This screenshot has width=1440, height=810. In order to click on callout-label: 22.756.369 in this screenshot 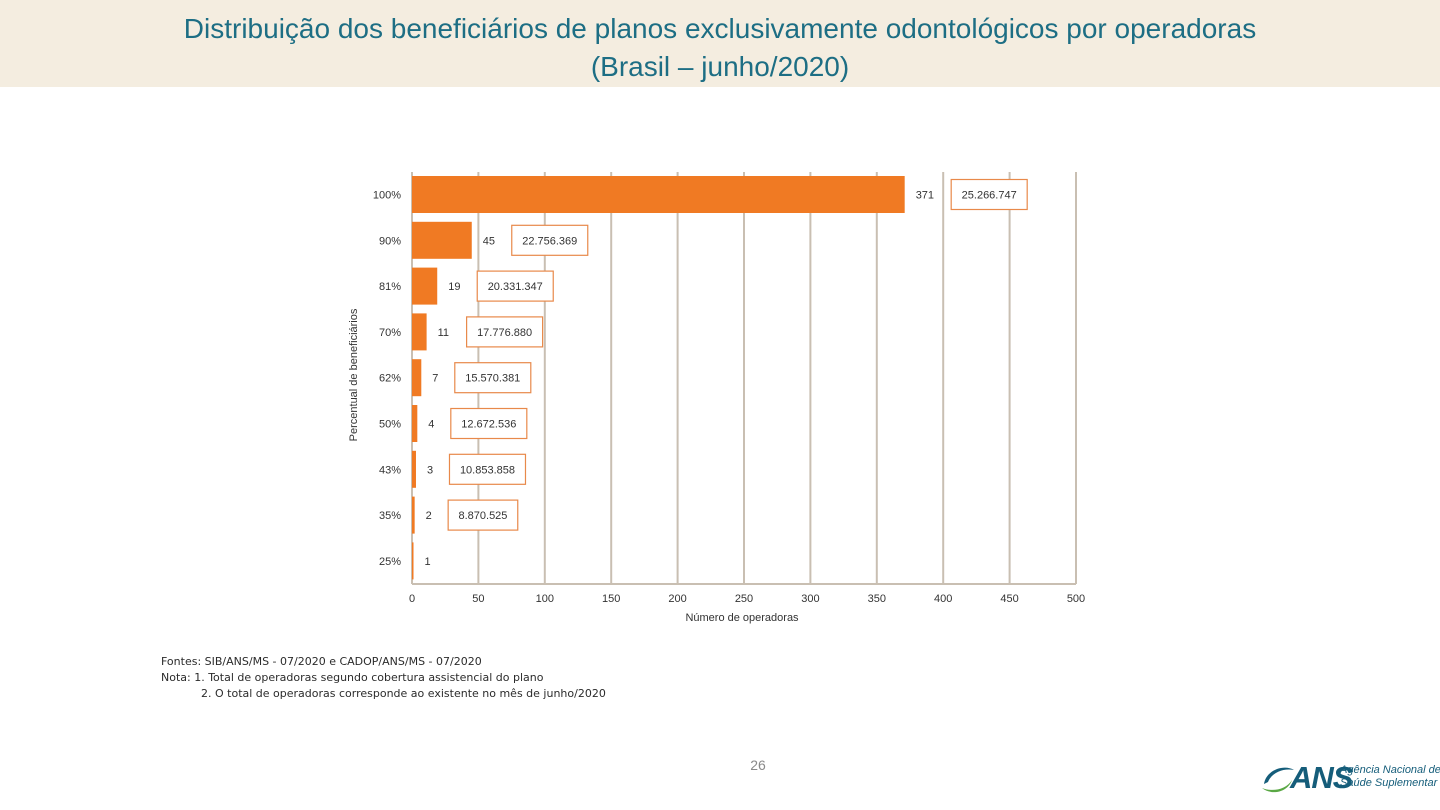, I will do `click(549, 241)`.